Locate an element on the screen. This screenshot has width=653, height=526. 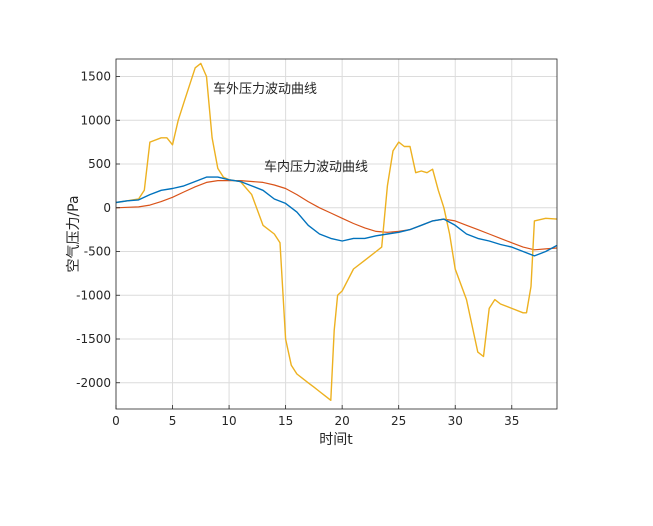
y-tick-label: 1500 is located at coordinates (95, 77).